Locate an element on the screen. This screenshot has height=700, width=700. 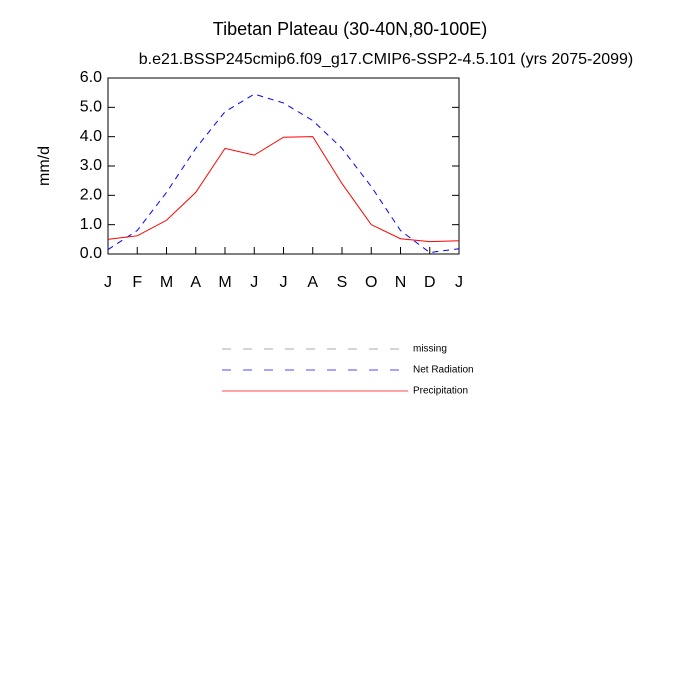
y-tick-label: 3.0 is located at coordinates (91, 165).